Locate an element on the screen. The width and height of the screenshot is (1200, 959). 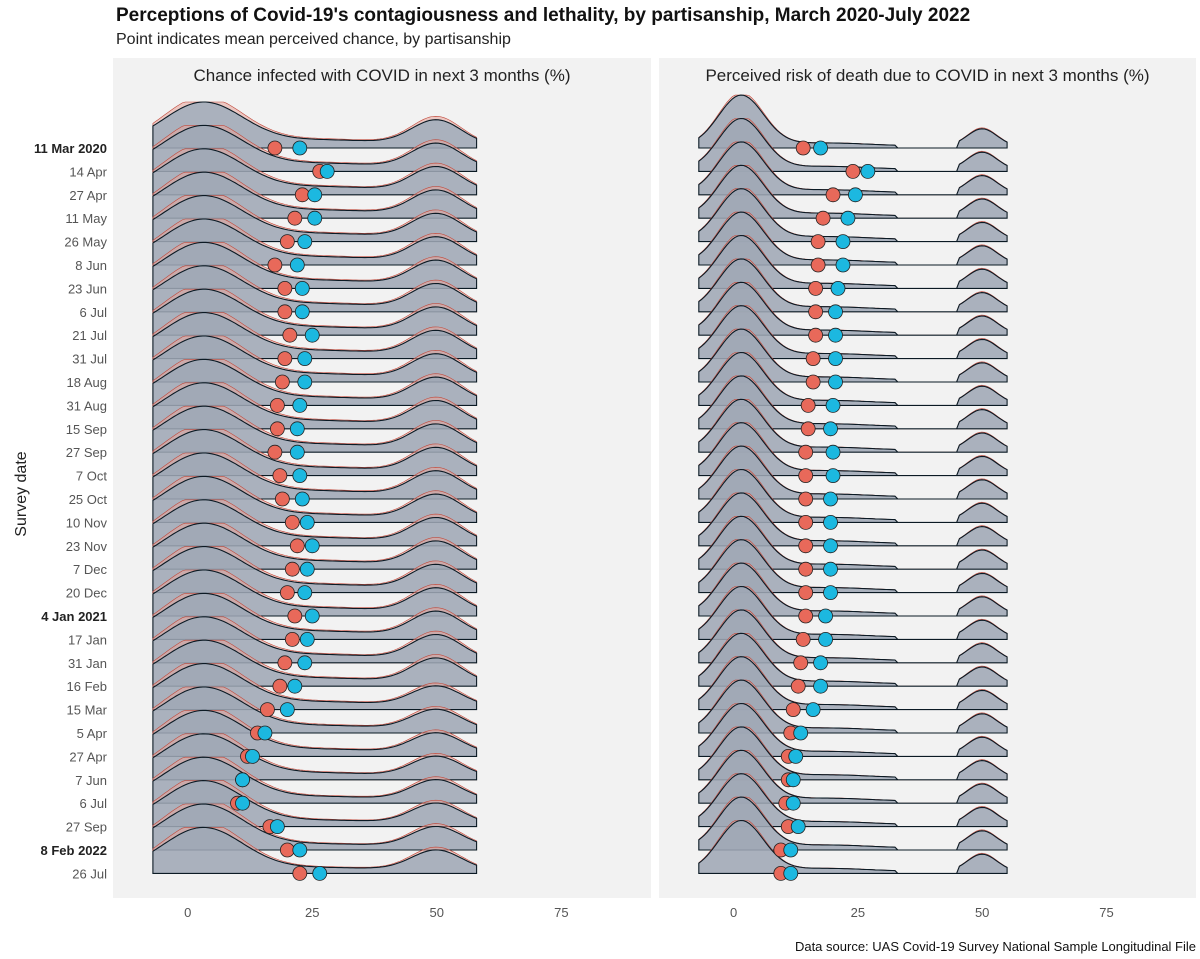
y-tick-label: 7 Dec is located at coordinates (90, 569).